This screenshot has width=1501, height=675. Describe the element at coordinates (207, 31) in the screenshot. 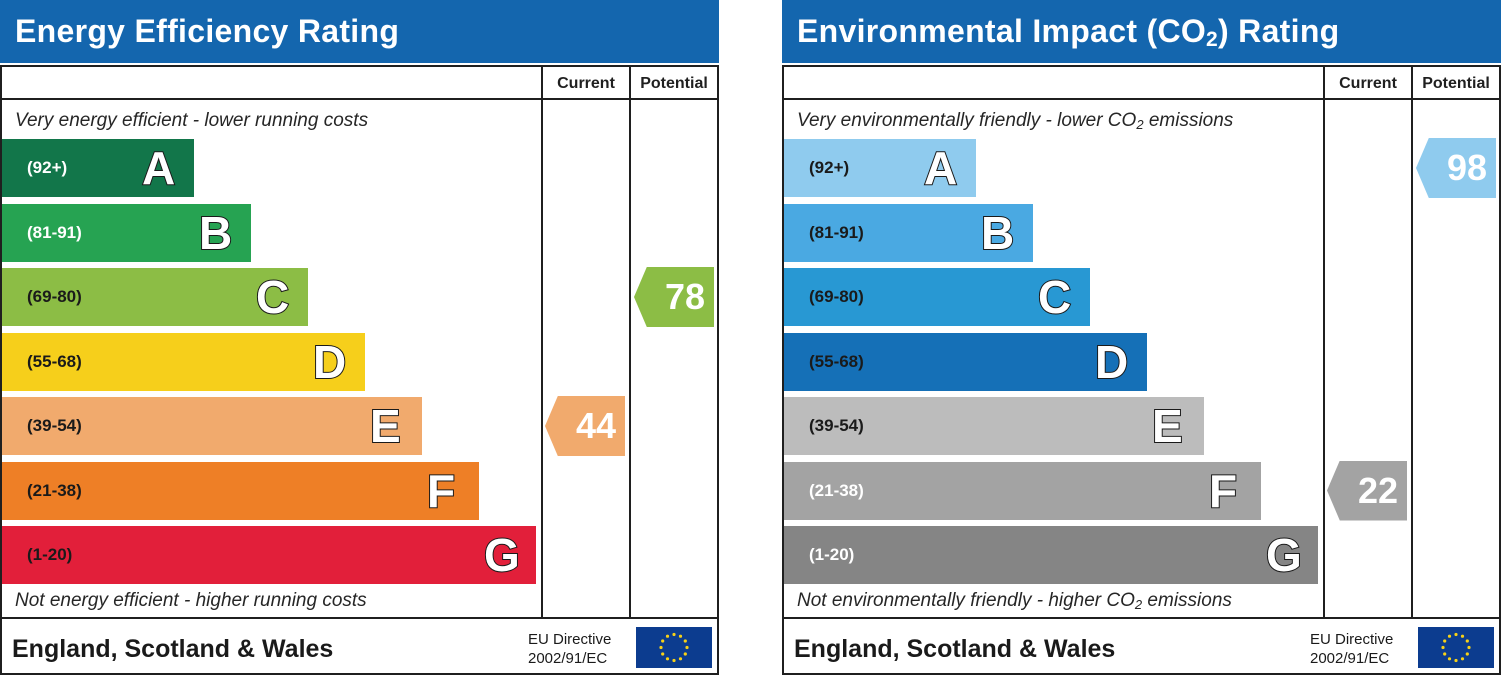

I see `panel-title-text: Energy Efficiency Rating` at that location.